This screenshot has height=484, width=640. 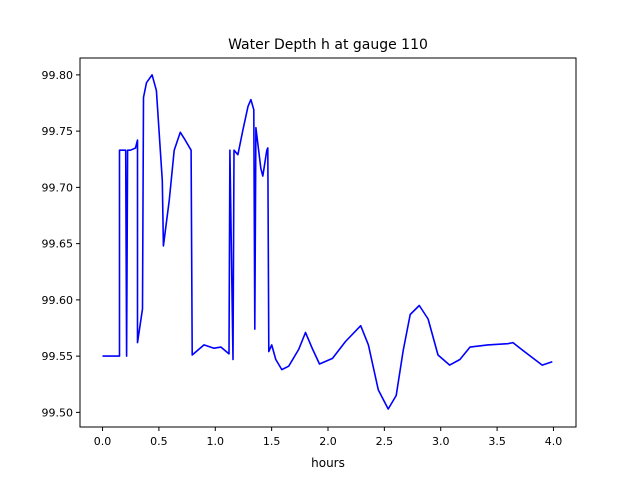 What do you see at coordinates (58, 412) in the screenshot?
I see `y-tick-label: 99.50` at bounding box center [58, 412].